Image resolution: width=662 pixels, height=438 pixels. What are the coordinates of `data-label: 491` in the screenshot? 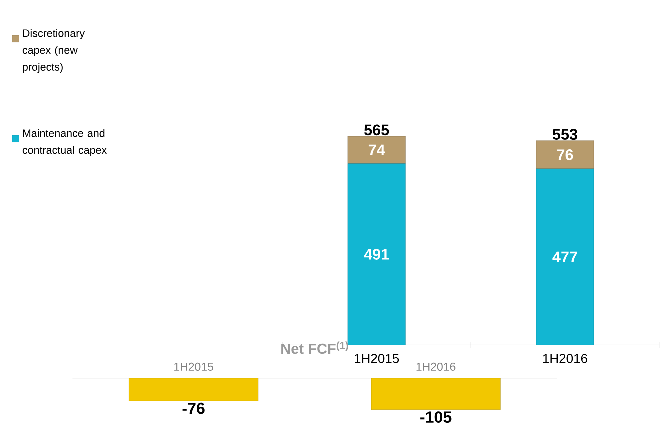 It's located at (377, 254).